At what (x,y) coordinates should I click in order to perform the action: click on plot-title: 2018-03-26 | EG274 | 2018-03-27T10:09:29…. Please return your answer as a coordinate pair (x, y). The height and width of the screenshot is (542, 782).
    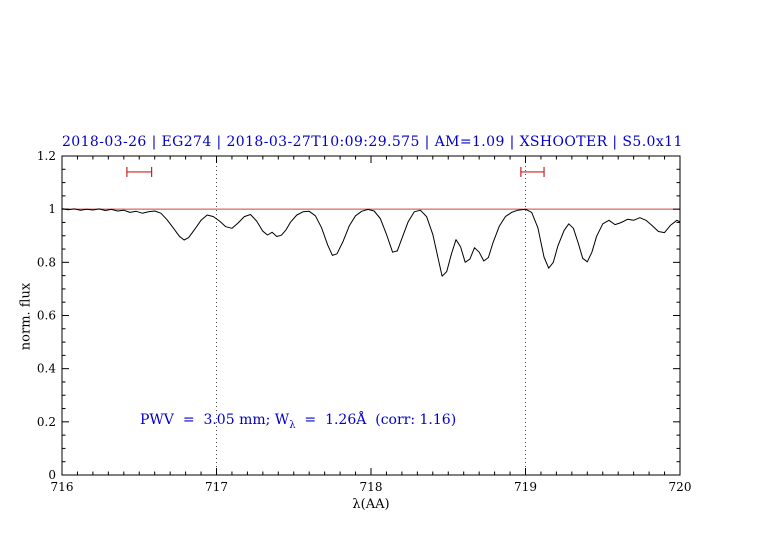
    Looking at the image, I should click on (372, 142).